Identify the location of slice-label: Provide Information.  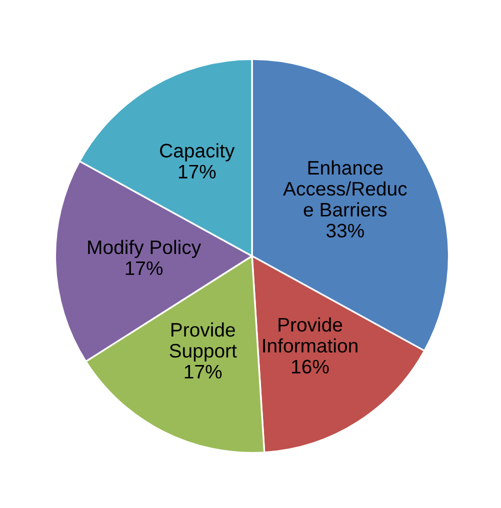
(310, 335).